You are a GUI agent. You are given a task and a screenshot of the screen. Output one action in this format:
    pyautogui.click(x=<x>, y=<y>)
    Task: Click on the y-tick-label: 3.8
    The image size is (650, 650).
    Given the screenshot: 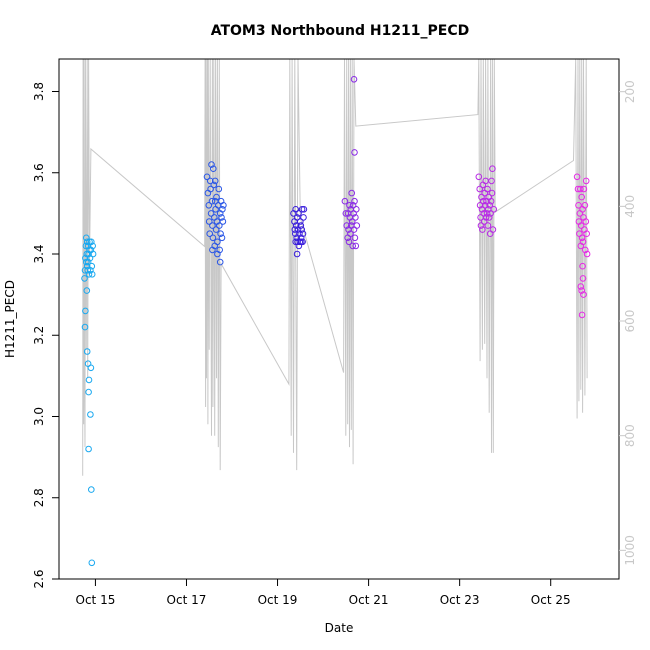 What is the action you would take?
    pyautogui.click(x=39, y=91)
    